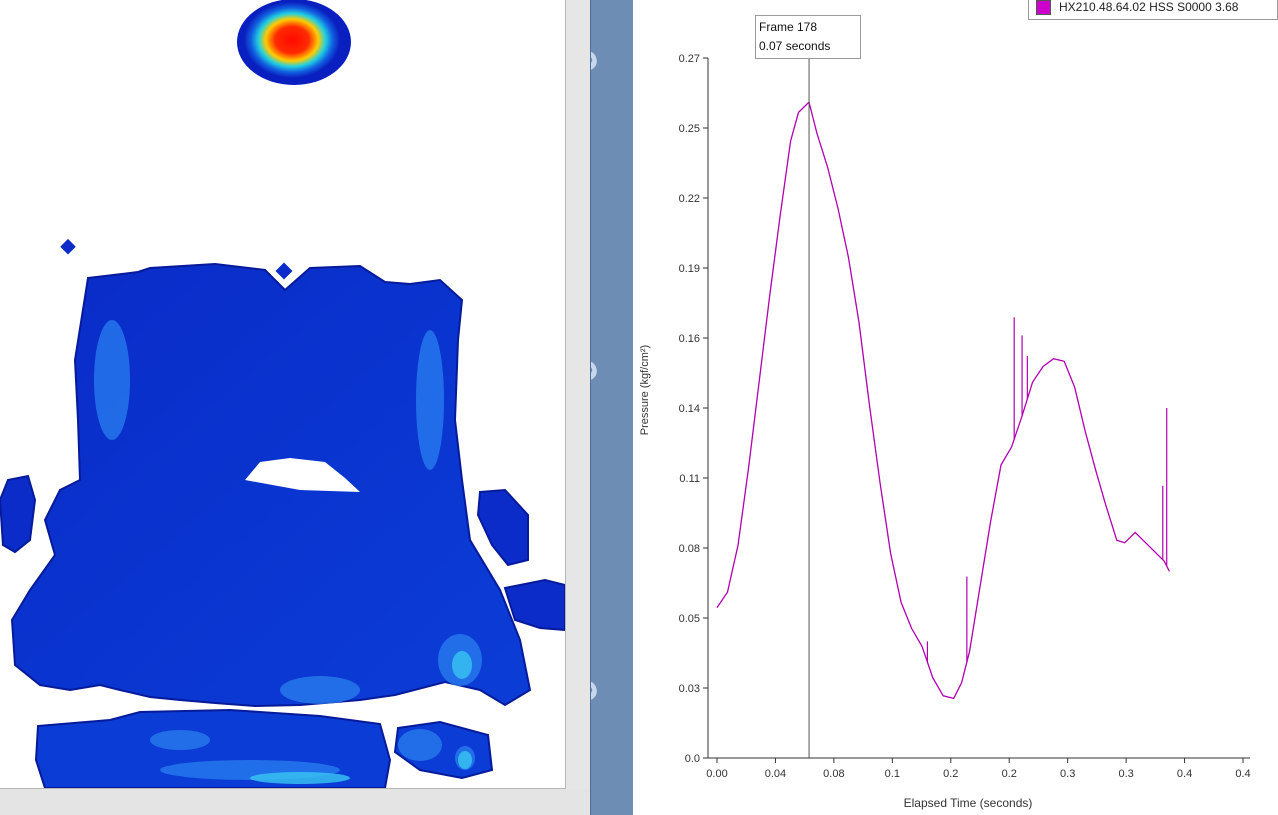 Image resolution: width=1278 pixels, height=815 pixels. What do you see at coordinates (502, 527) in the screenshot?
I see `pressure-region-right-blob` at bounding box center [502, 527].